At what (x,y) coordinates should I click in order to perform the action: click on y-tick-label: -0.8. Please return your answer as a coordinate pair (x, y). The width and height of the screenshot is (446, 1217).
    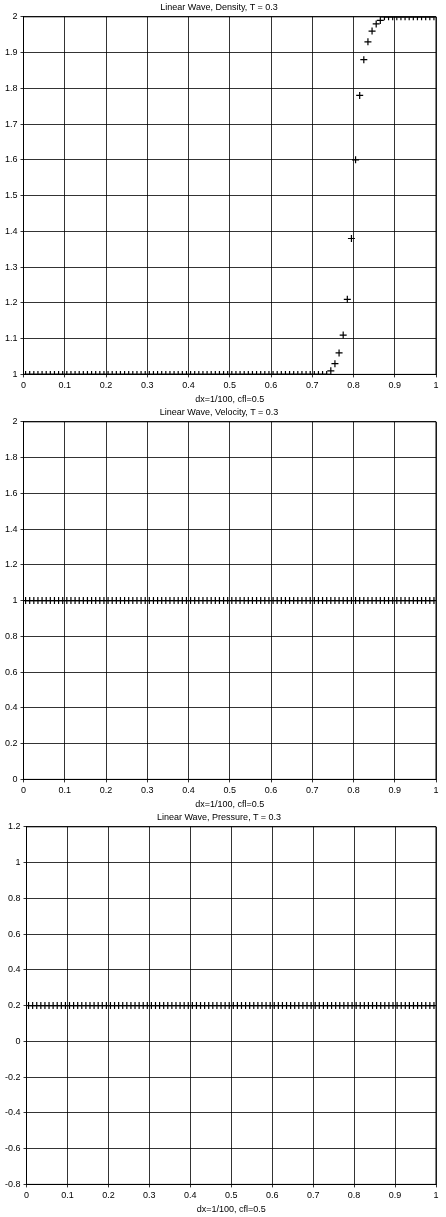
    Looking at the image, I should click on (12, 1183).